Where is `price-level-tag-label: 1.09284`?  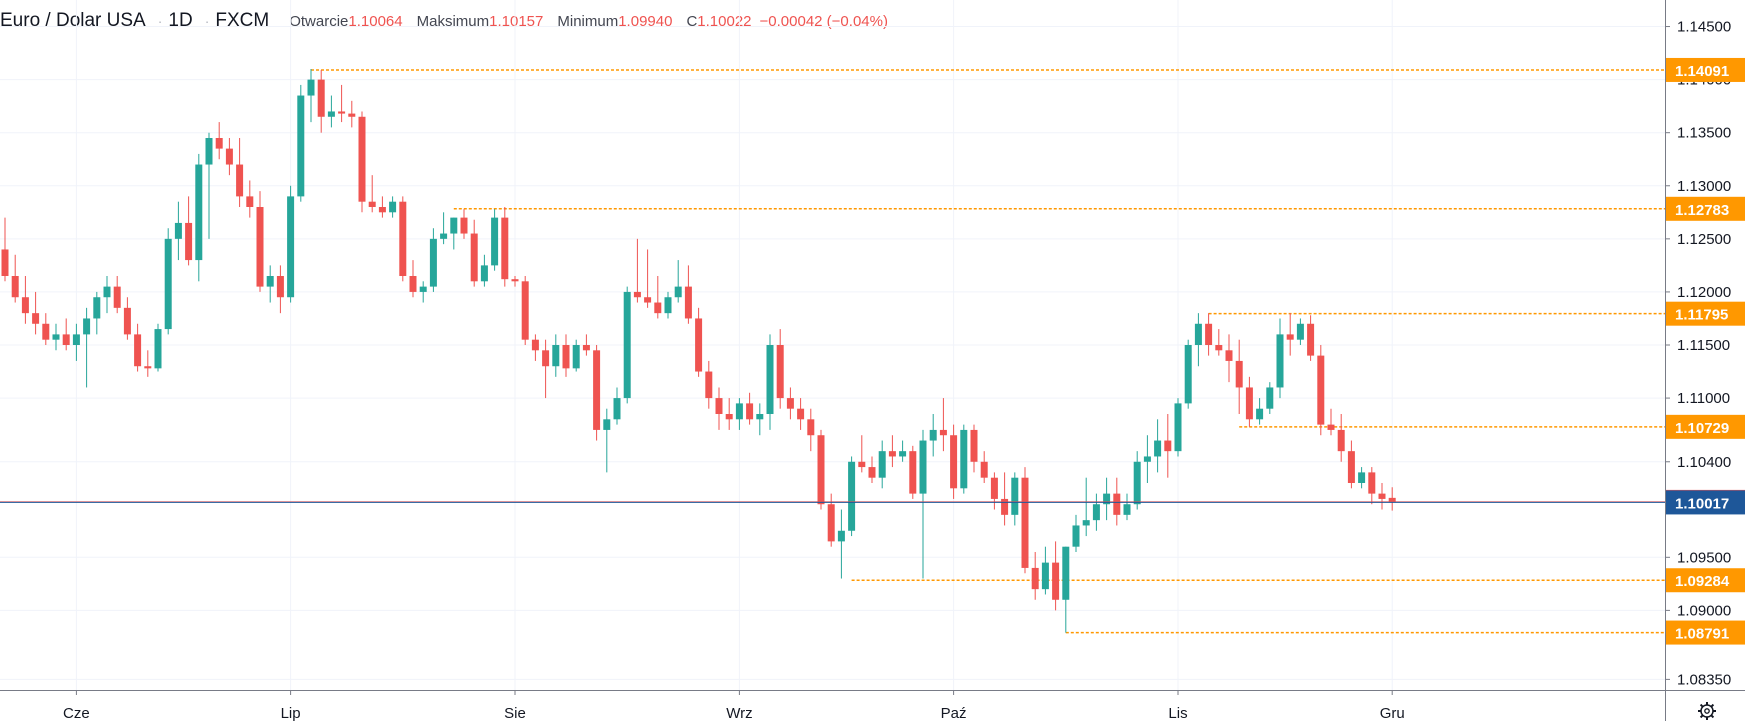 price-level-tag-label: 1.09284 is located at coordinates (1702, 581).